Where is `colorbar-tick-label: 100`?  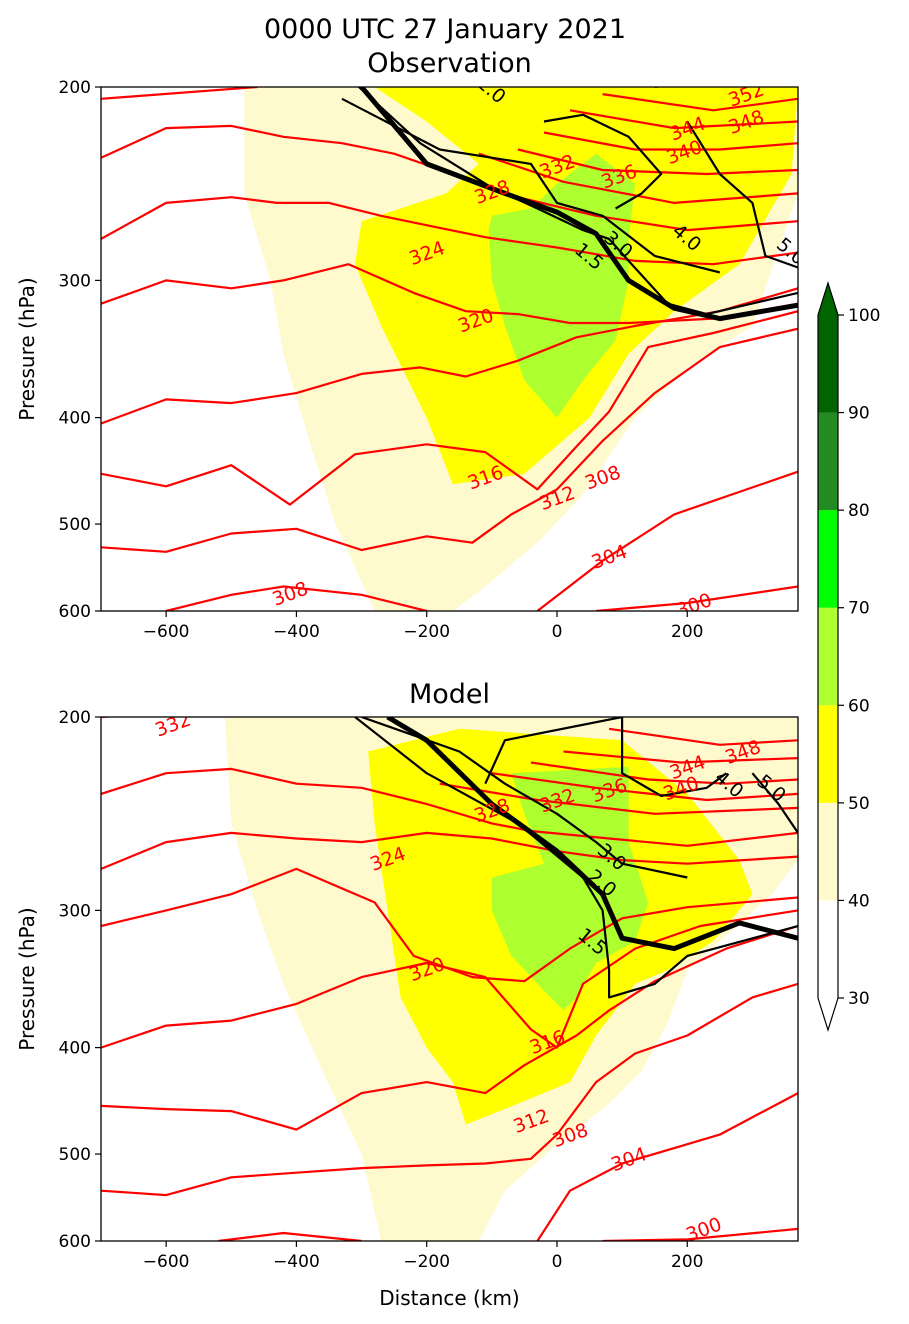 colorbar-tick-label: 100 is located at coordinates (864, 316).